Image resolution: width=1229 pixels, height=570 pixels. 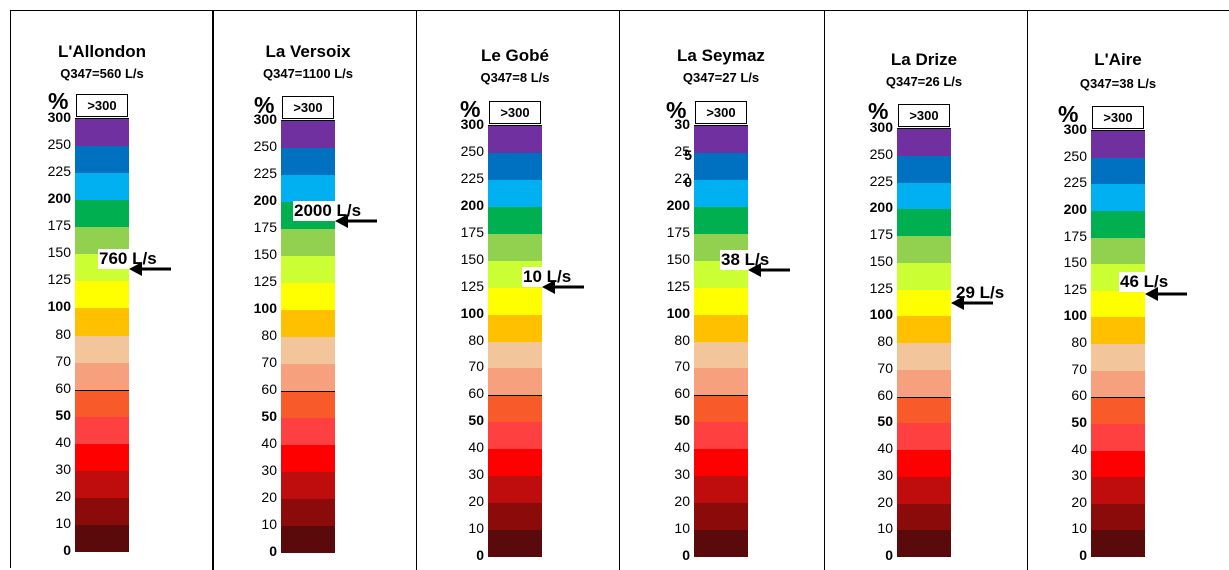 What do you see at coordinates (102, 73) in the screenshot?
I see `q347-label: Q347=560 L/s` at bounding box center [102, 73].